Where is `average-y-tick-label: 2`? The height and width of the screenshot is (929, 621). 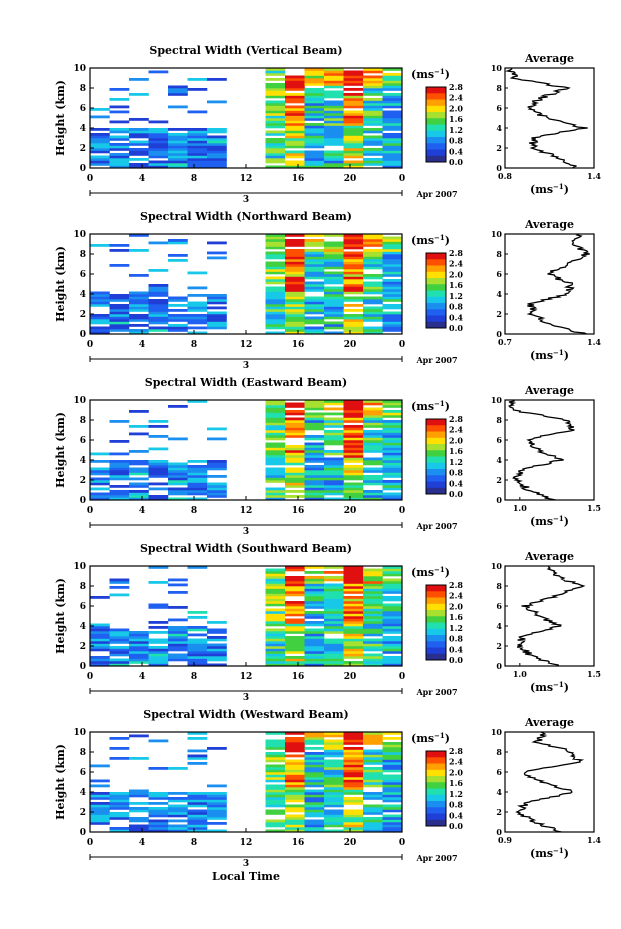 average-y-tick-label: 2 is located at coordinates (499, 148).